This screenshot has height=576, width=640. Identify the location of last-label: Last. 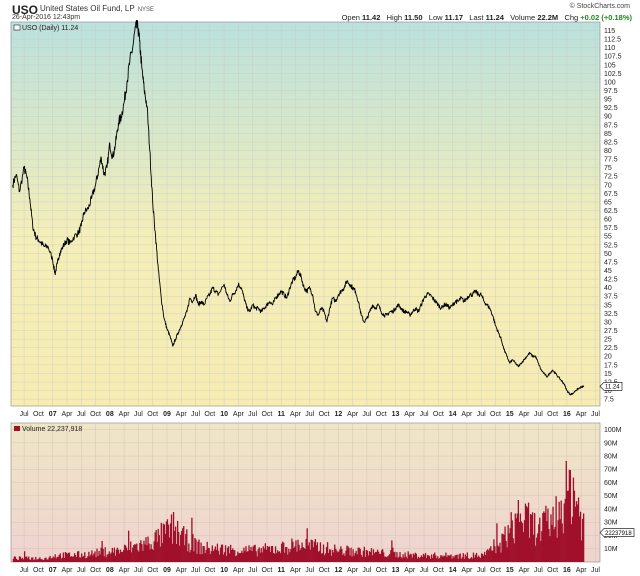
(476, 17).